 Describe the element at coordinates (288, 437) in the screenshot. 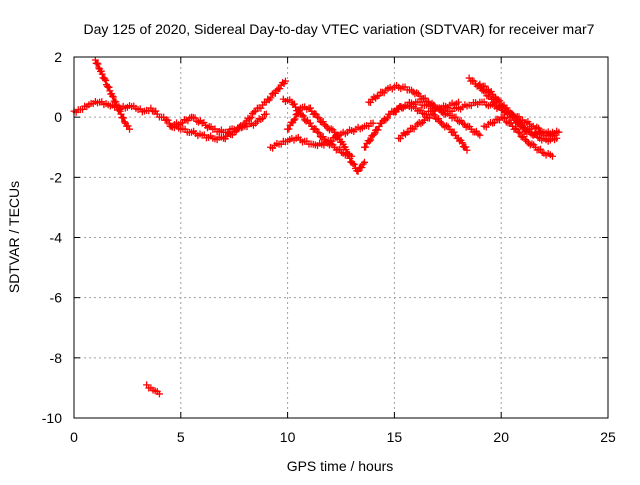

I see `x-tick-label: 10` at that location.